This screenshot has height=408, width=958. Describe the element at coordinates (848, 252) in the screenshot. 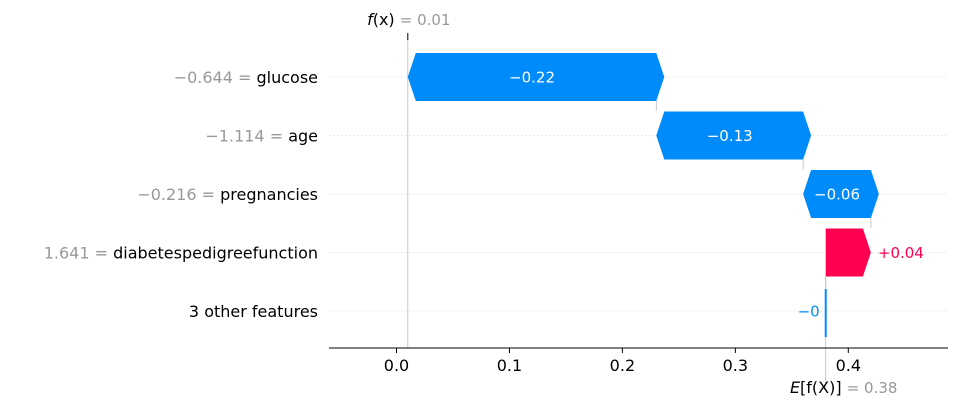

I see `bar-diabetespedigreefunction` at that location.